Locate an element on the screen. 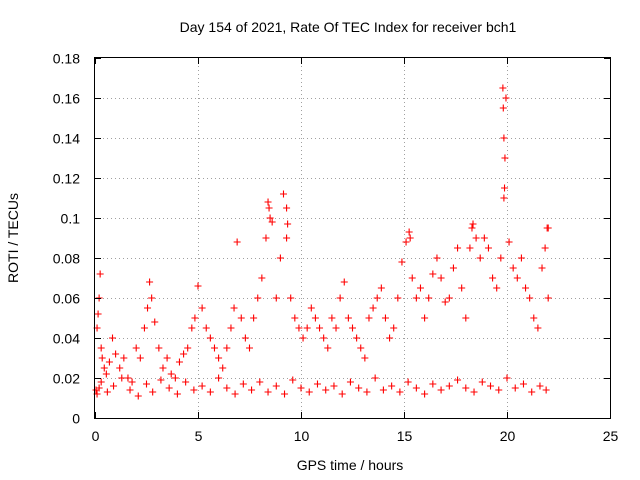 This screenshot has height=480, width=640. y-tick-label: 0.1 is located at coordinates (71, 219).